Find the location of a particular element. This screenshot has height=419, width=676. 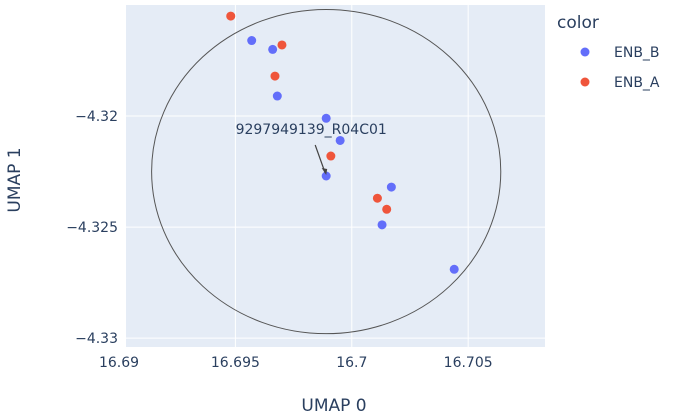

y-axis-ticks: −4.32 −4.325 −4.33 is located at coordinates (92, 228).